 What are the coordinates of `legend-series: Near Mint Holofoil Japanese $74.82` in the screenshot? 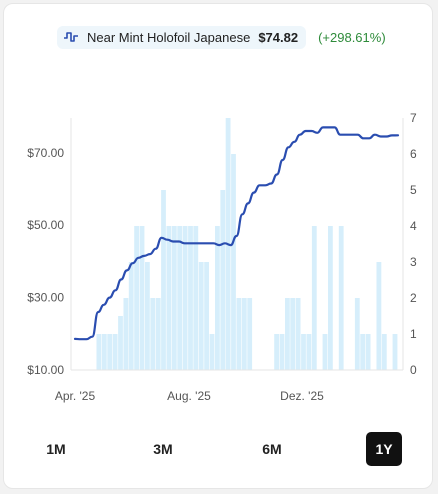 It's located at (182, 37).